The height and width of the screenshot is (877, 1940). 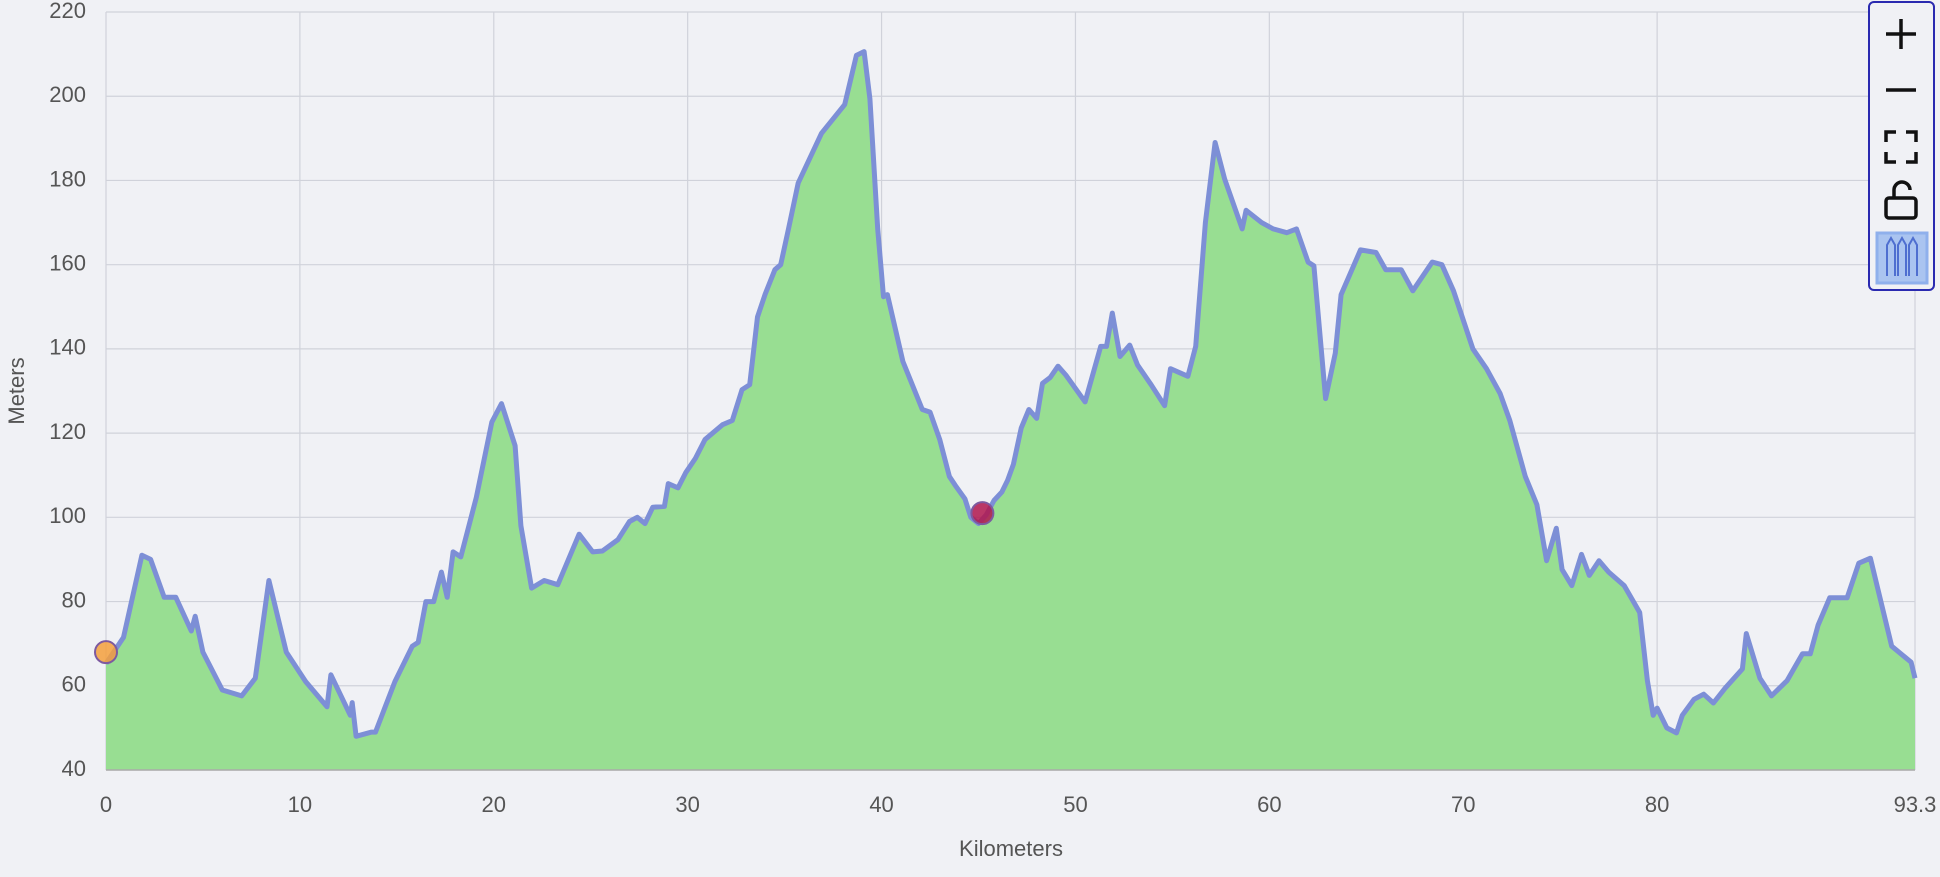 What do you see at coordinates (16, 390) in the screenshot?
I see `y-axis-label: Meters` at bounding box center [16, 390].